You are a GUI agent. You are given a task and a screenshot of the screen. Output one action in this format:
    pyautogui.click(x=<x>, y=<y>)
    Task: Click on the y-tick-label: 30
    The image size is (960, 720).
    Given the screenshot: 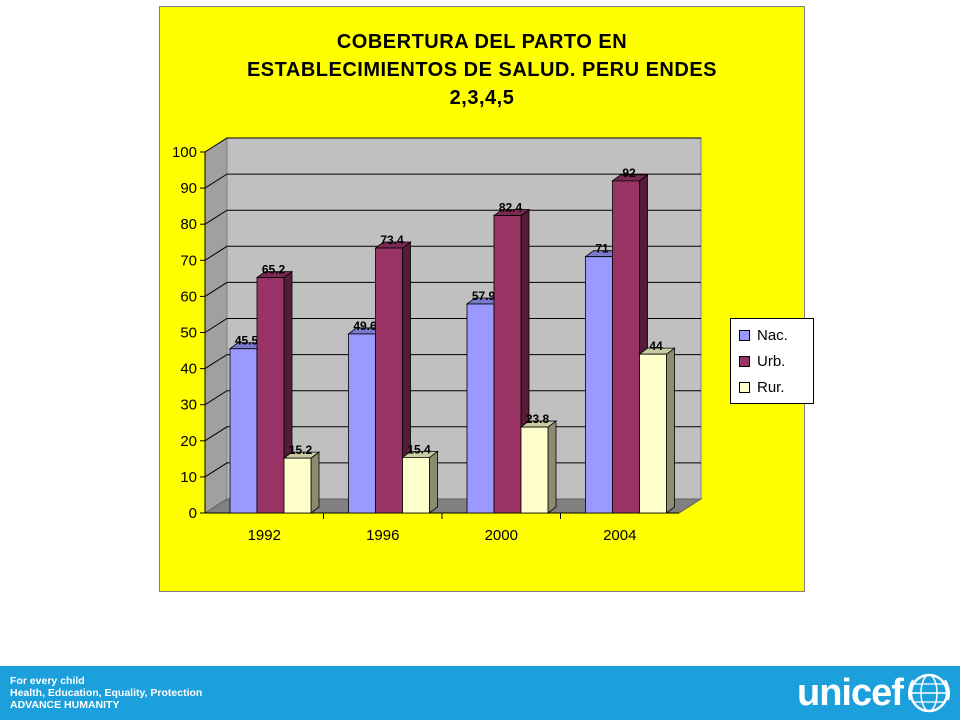 What is the action you would take?
    pyautogui.click(x=188, y=405)
    